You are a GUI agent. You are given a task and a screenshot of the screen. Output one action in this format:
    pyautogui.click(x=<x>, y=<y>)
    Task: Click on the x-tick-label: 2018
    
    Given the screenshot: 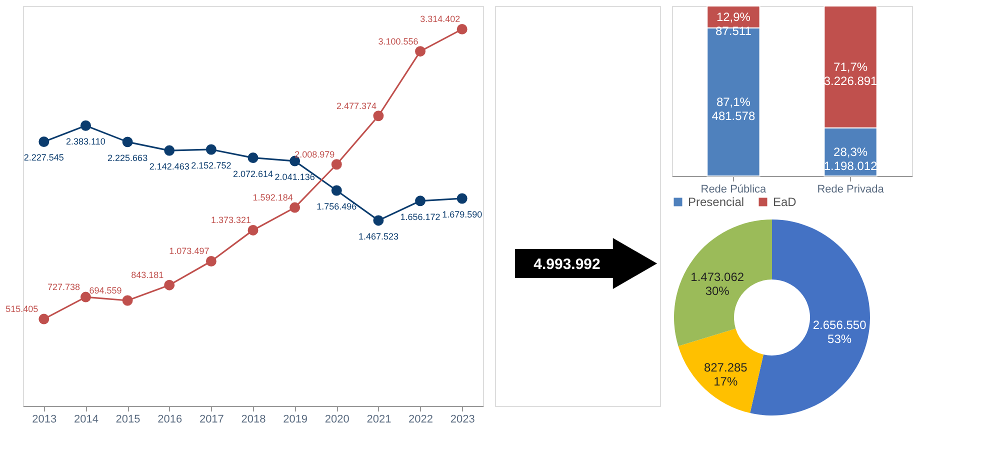 What is the action you would take?
    pyautogui.click(x=253, y=420)
    